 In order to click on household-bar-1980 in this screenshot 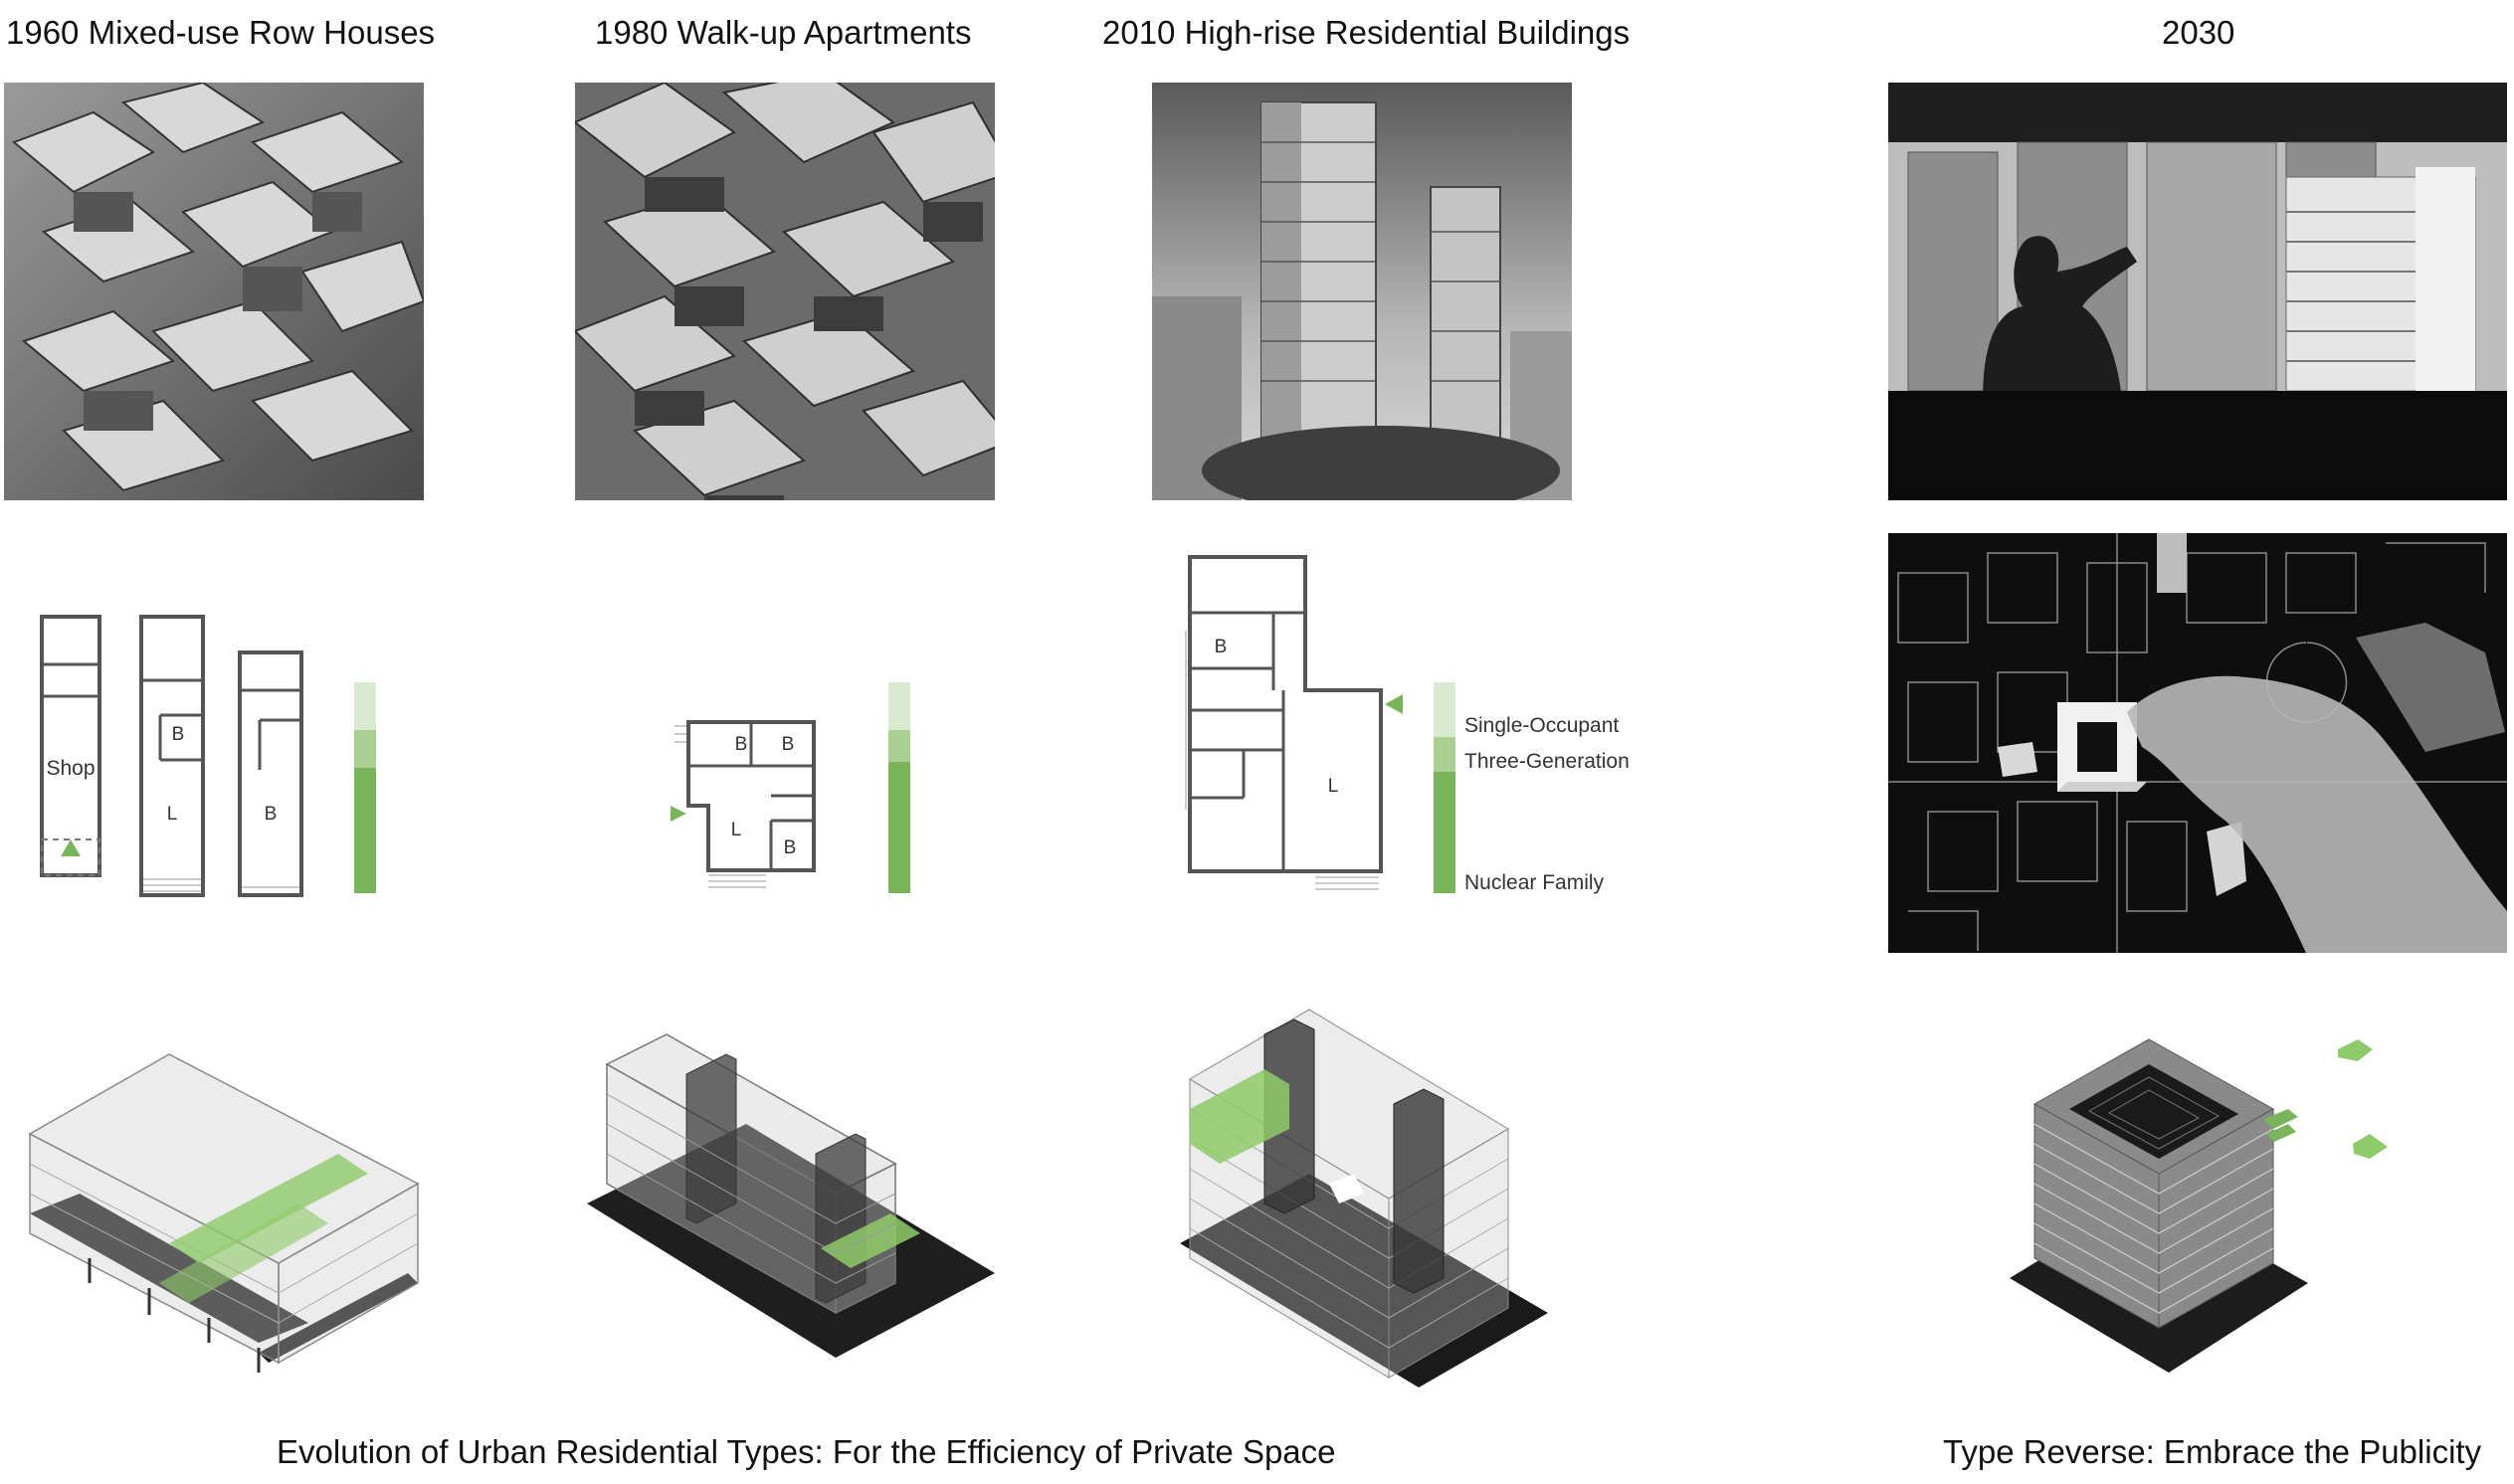, I will do `click(899, 788)`.